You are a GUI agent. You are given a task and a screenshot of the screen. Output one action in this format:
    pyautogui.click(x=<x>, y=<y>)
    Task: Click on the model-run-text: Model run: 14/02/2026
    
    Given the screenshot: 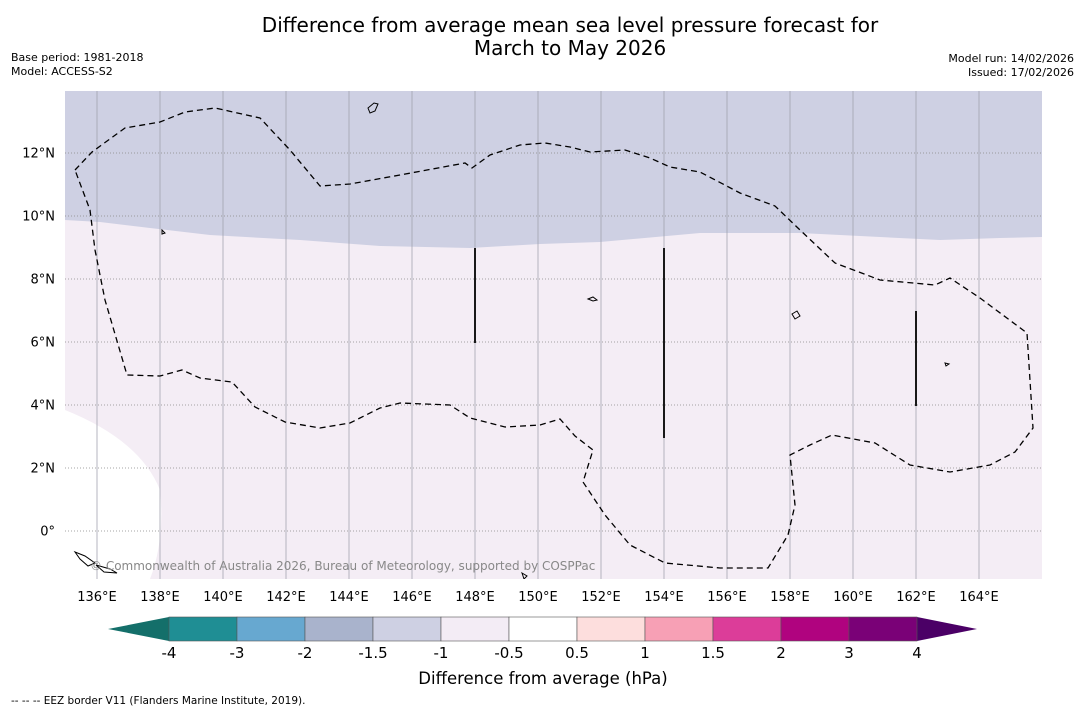 What is the action you would take?
    pyautogui.click(x=1011, y=58)
    